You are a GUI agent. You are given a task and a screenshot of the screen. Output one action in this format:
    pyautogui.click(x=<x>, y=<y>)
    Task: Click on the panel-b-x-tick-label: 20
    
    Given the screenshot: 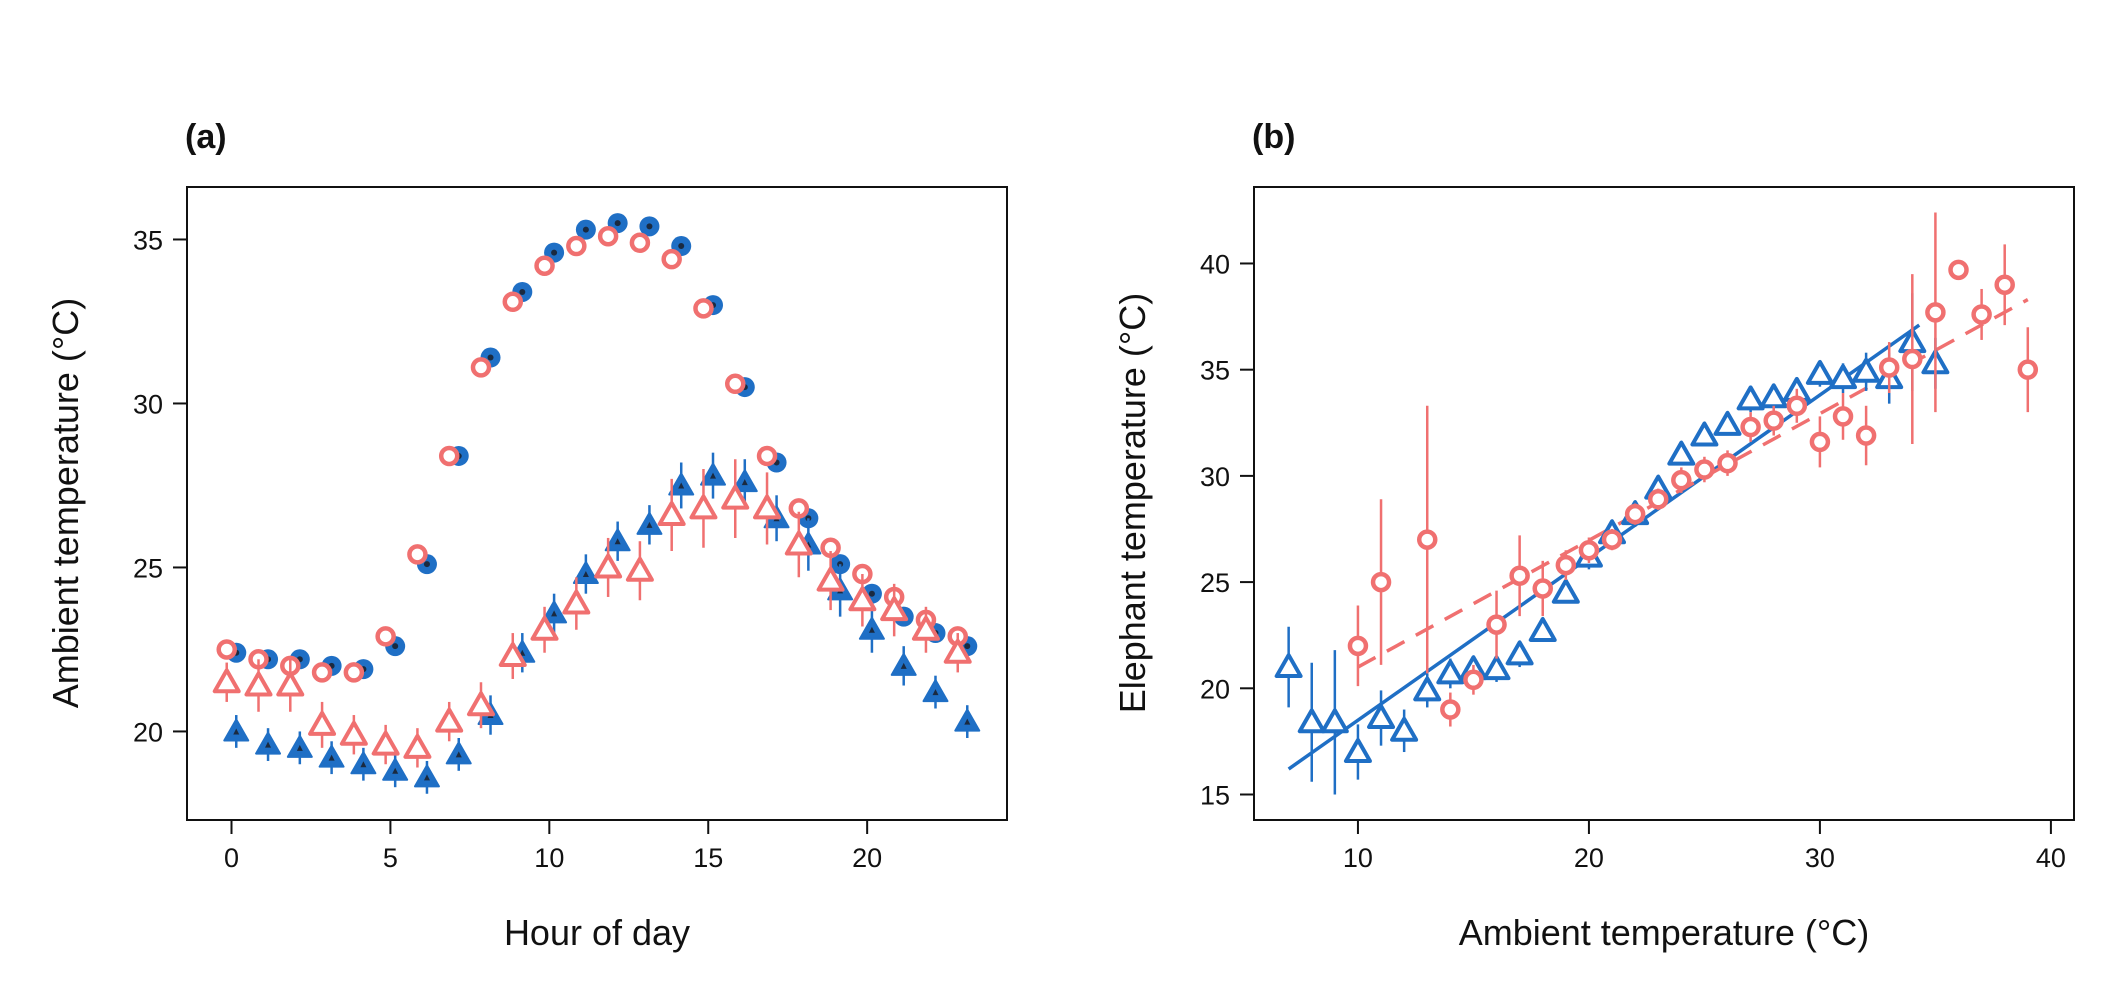 What is the action you would take?
    pyautogui.click(x=1589, y=858)
    